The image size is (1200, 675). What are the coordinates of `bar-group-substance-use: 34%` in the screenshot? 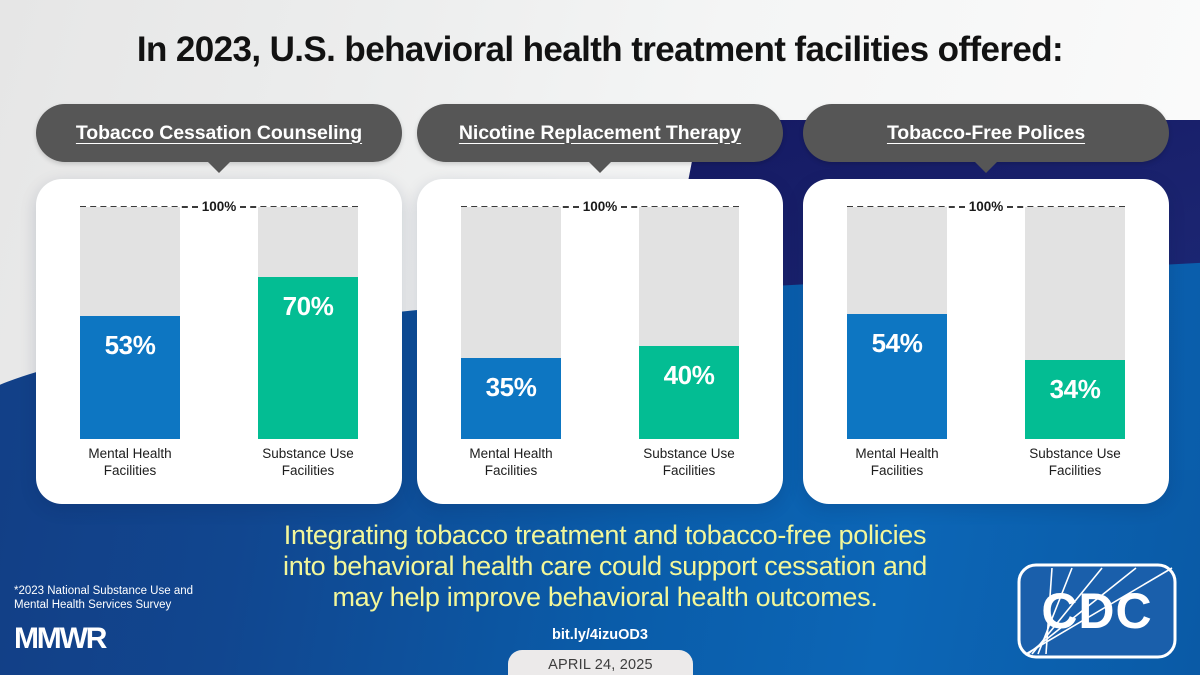 It's located at (1075, 323).